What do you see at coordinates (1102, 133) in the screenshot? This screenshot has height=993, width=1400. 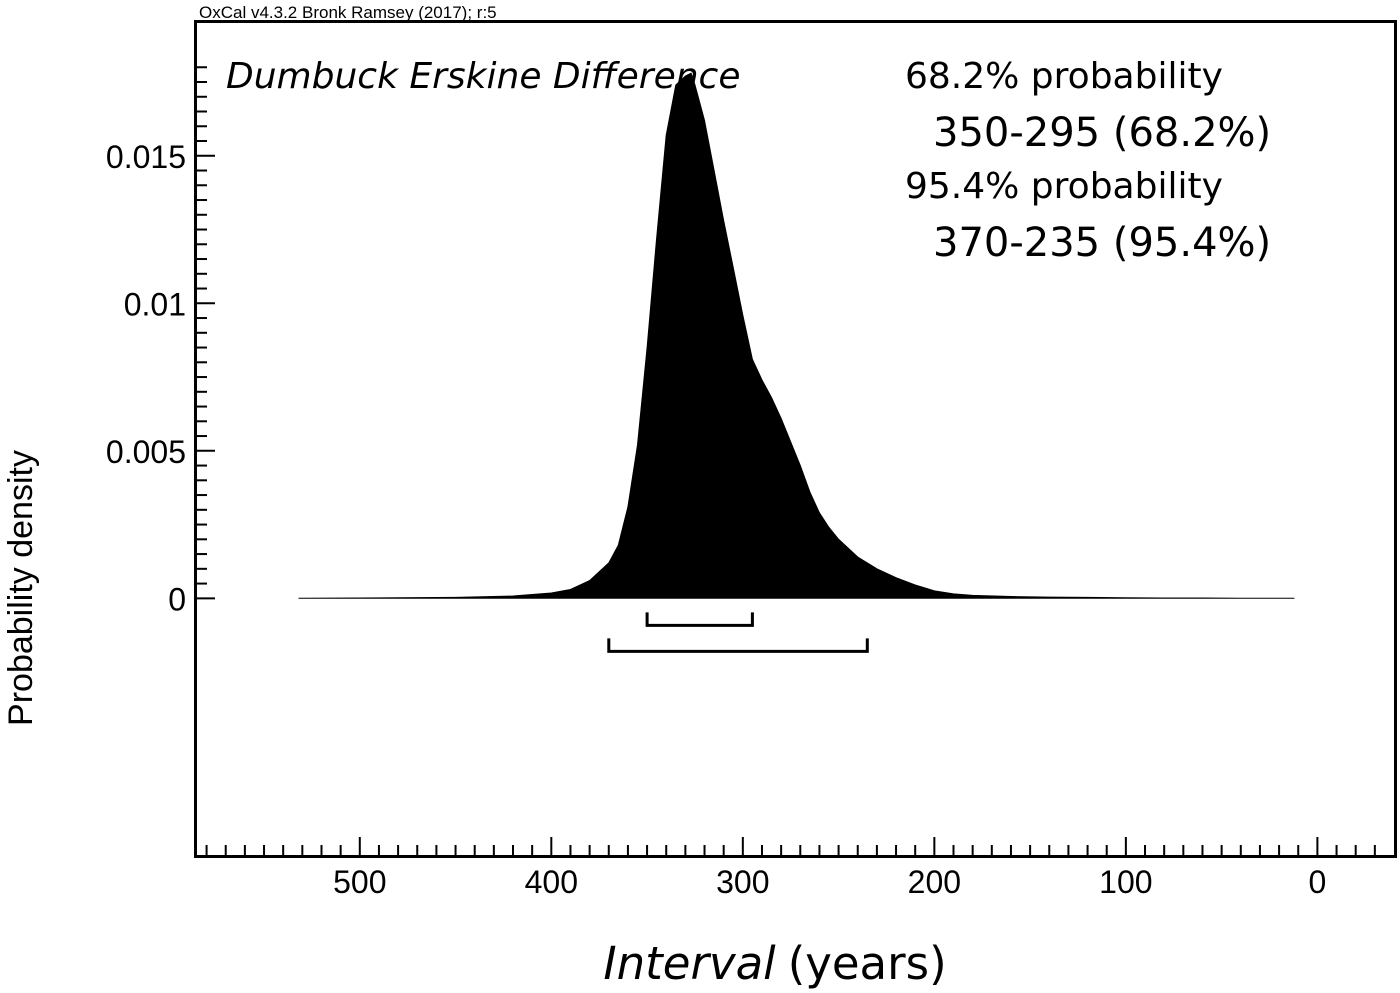 I see `prob-line-2: 350-295 (68.2%)` at bounding box center [1102, 133].